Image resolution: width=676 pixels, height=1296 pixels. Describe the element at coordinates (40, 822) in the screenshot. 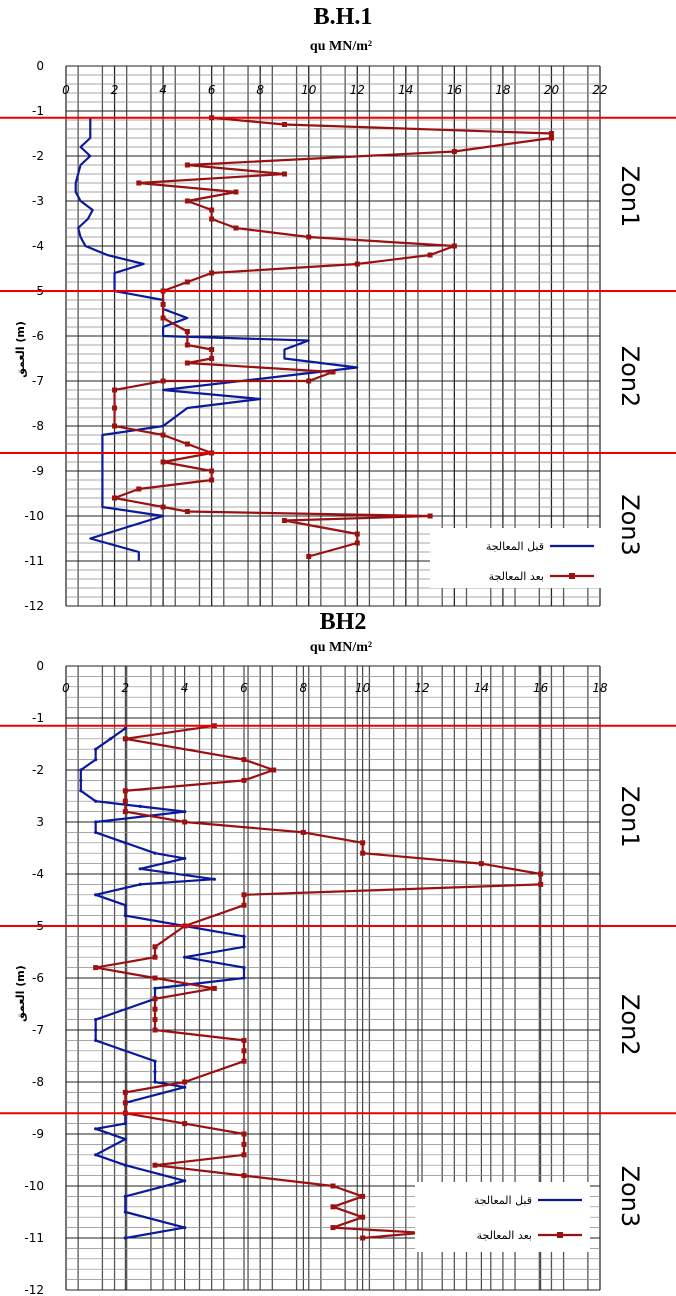

I see `y-tick-label: 3` at that location.